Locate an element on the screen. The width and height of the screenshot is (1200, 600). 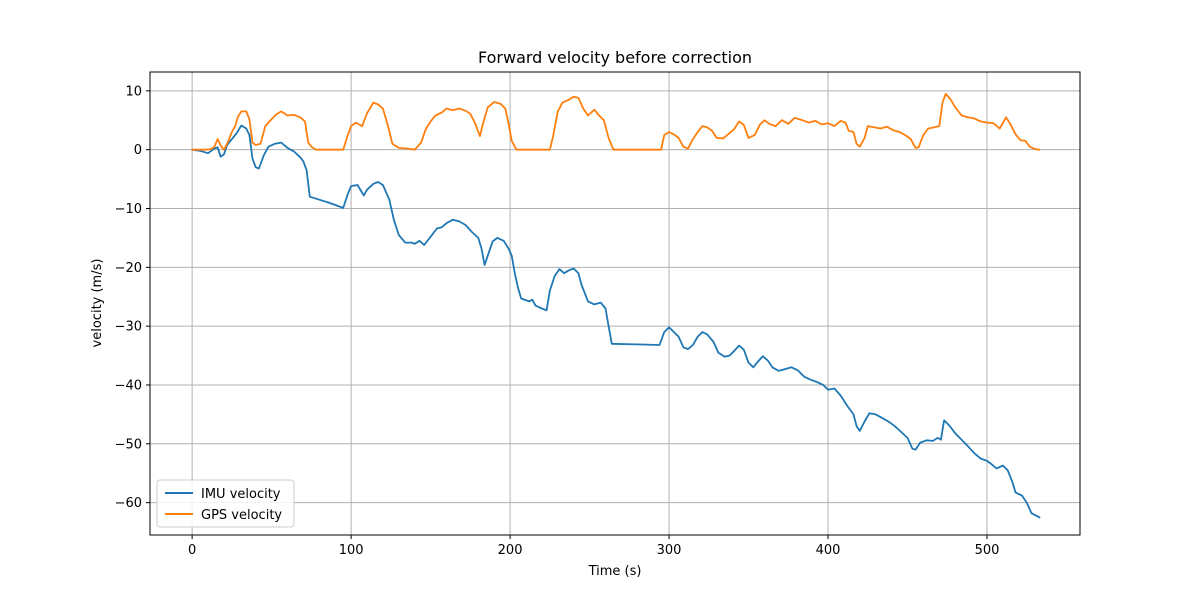
series-line-gps is located at coordinates (616, 121).